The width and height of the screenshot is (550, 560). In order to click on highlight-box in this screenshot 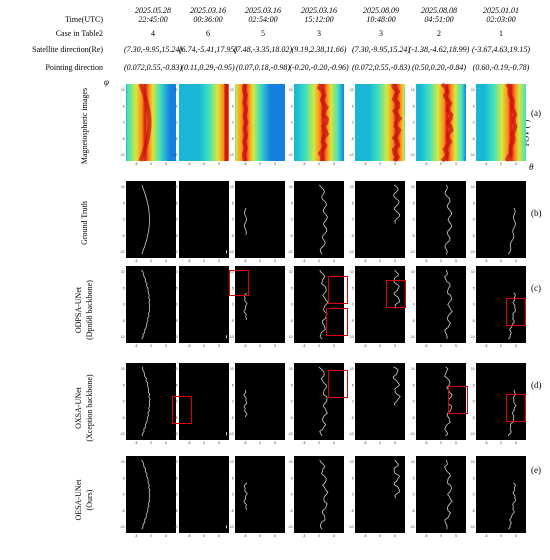, I will do `click(516, 312)`.